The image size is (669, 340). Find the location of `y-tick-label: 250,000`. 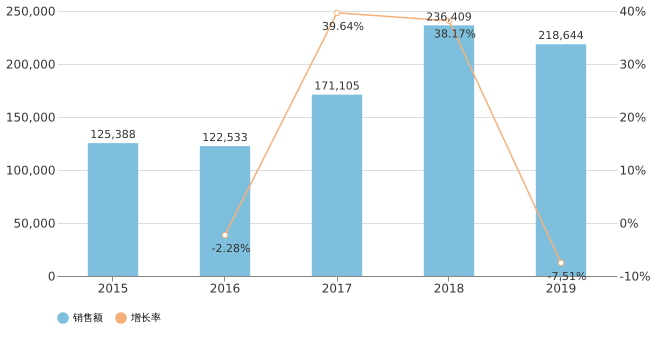

y-tick-label: 250,000 is located at coordinates (31, 11).